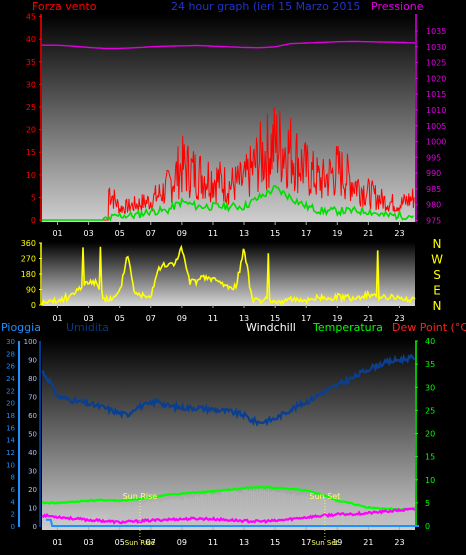 Image resolution: width=466 pixels, height=555 pixels. What do you see at coordinates (213, 318) in the screenshot?
I see `x-tick-label: 11` at bounding box center [213, 318].